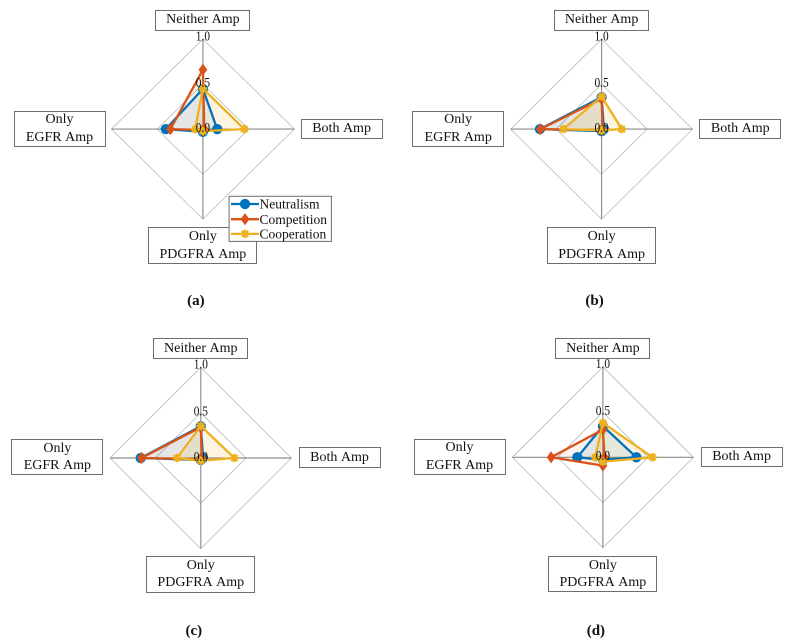  Describe the element at coordinates (294, 219) in the screenshot. I see `svg-text: Competition` at that location.